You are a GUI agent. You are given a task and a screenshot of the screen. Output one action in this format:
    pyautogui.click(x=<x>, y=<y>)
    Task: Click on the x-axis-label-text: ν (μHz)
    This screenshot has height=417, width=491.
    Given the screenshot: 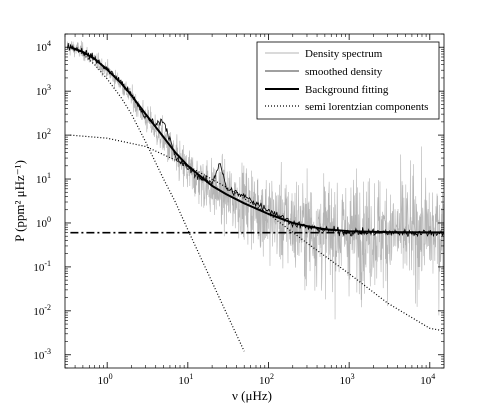 What is the action you would take?
    pyautogui.click(x=252, y=395)
    